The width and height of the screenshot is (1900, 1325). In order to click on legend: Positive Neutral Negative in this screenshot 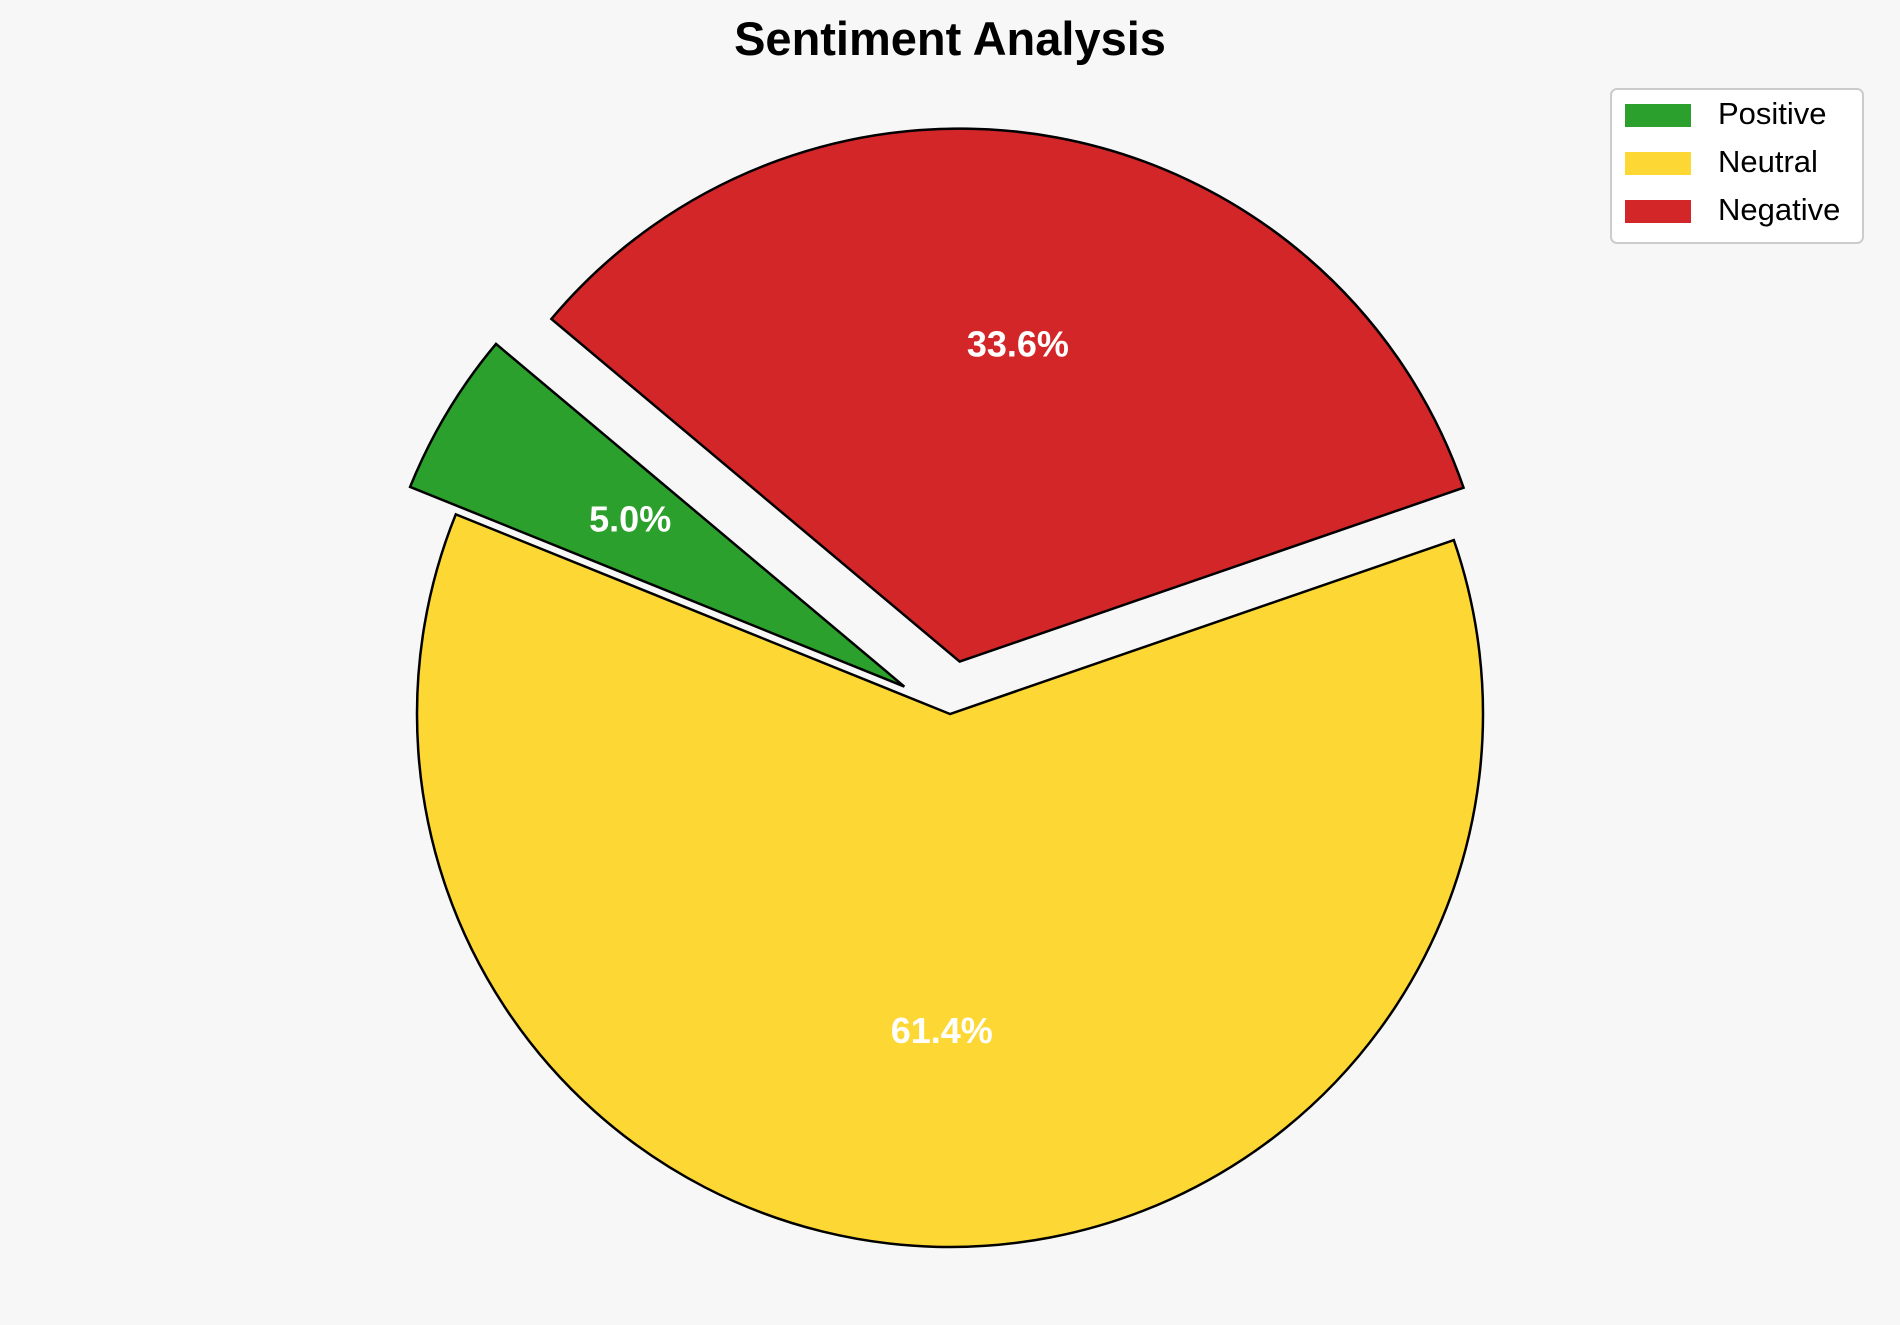, I will do `click(1737, 166)`.